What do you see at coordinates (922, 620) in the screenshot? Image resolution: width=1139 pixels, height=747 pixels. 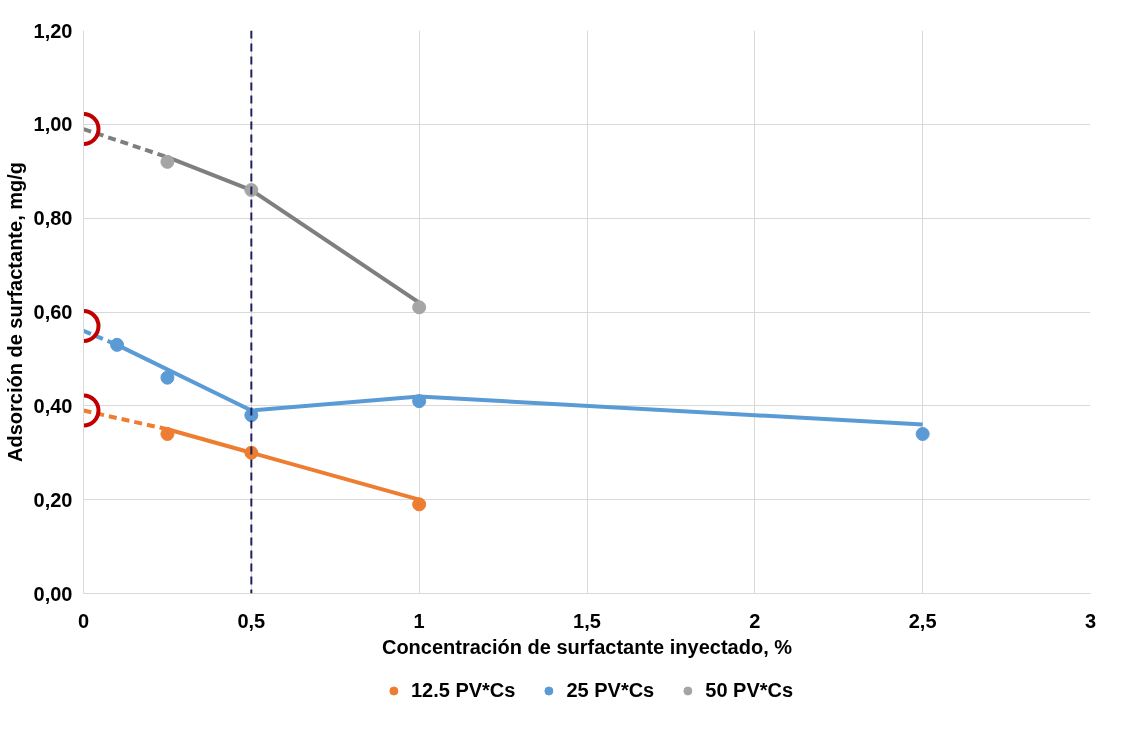 I see `x-tick-label: 2,5` at bounding box center [922, 620].